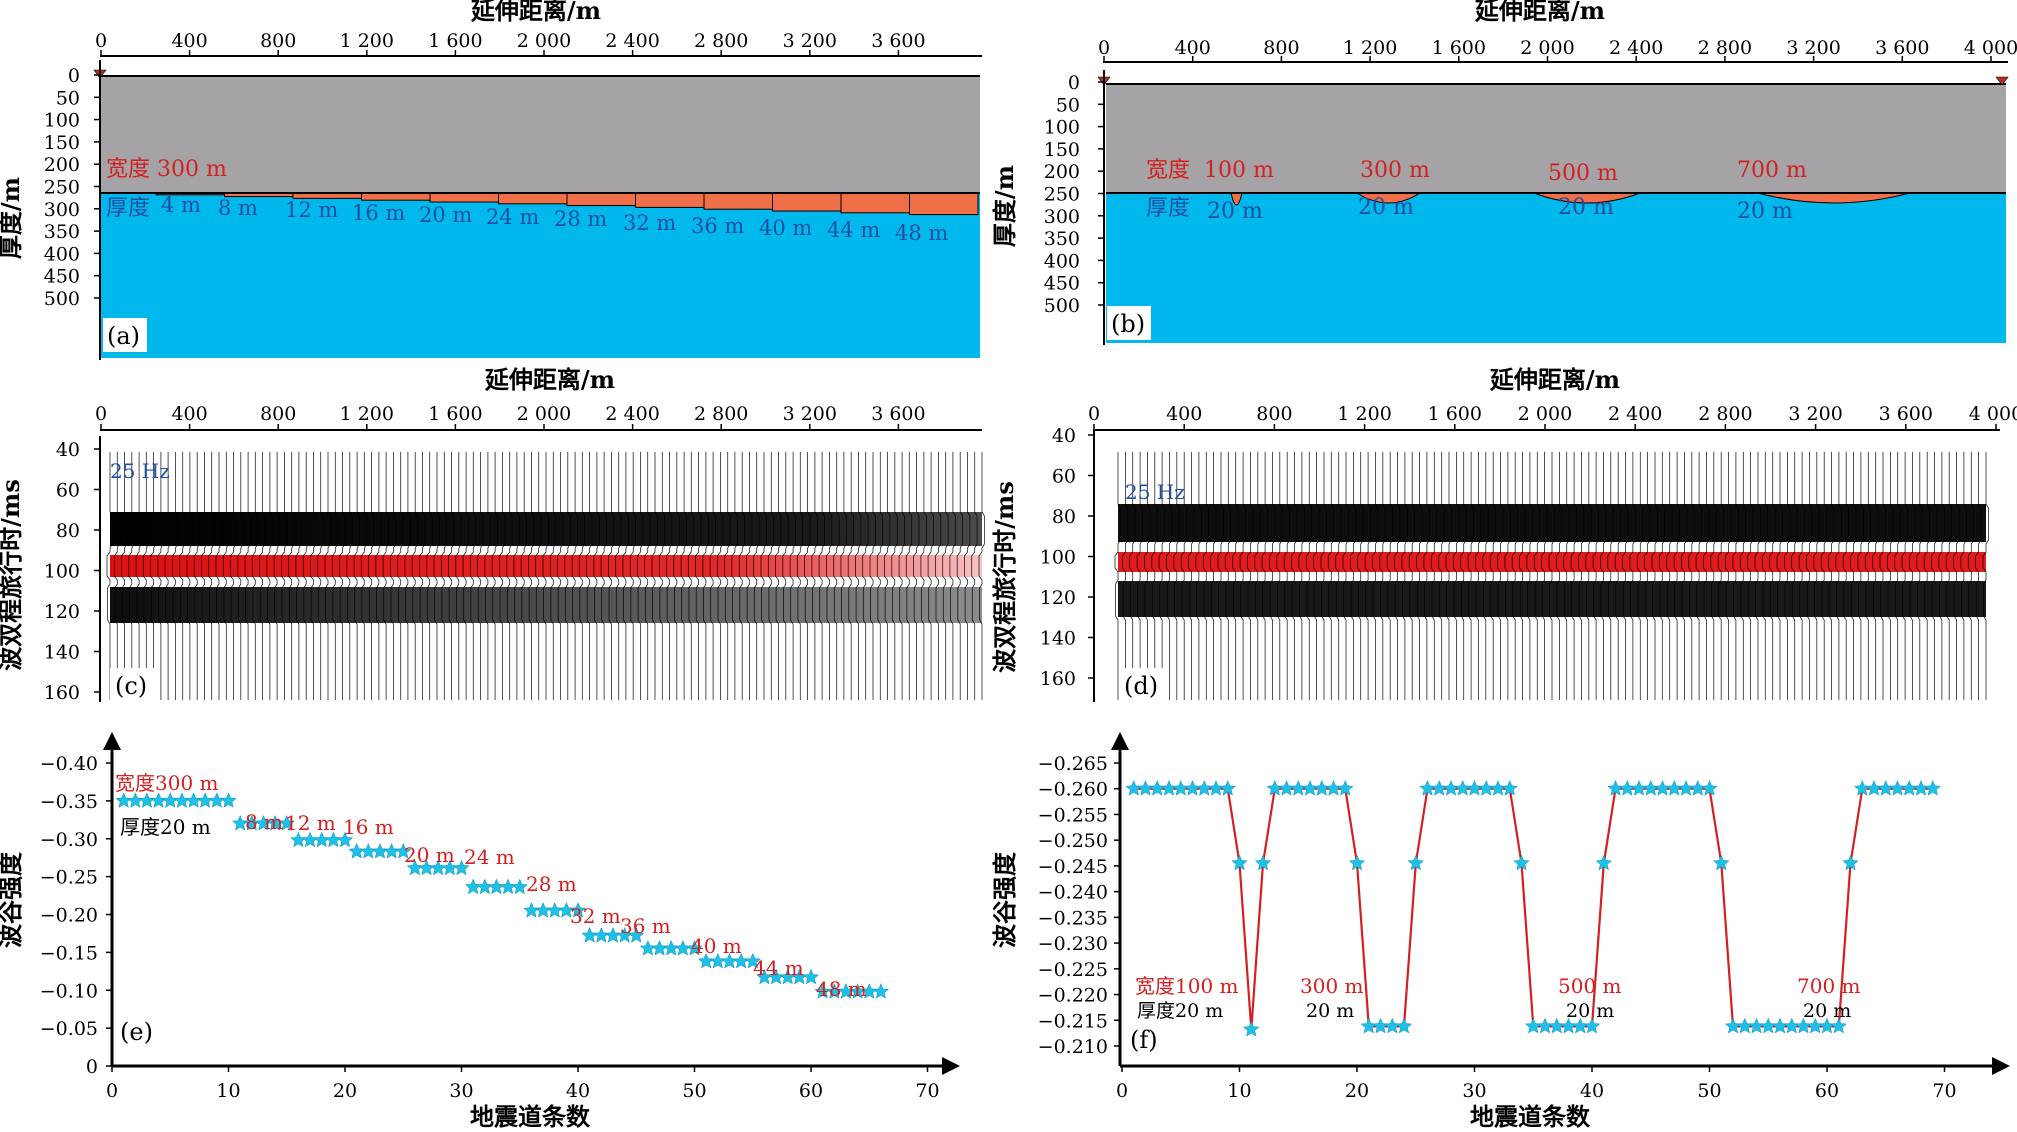  What do you see at coordinates (136, 1032) in the screenshot?
I see `panel-e-label: (e)` at bounding box center [136, 1032].